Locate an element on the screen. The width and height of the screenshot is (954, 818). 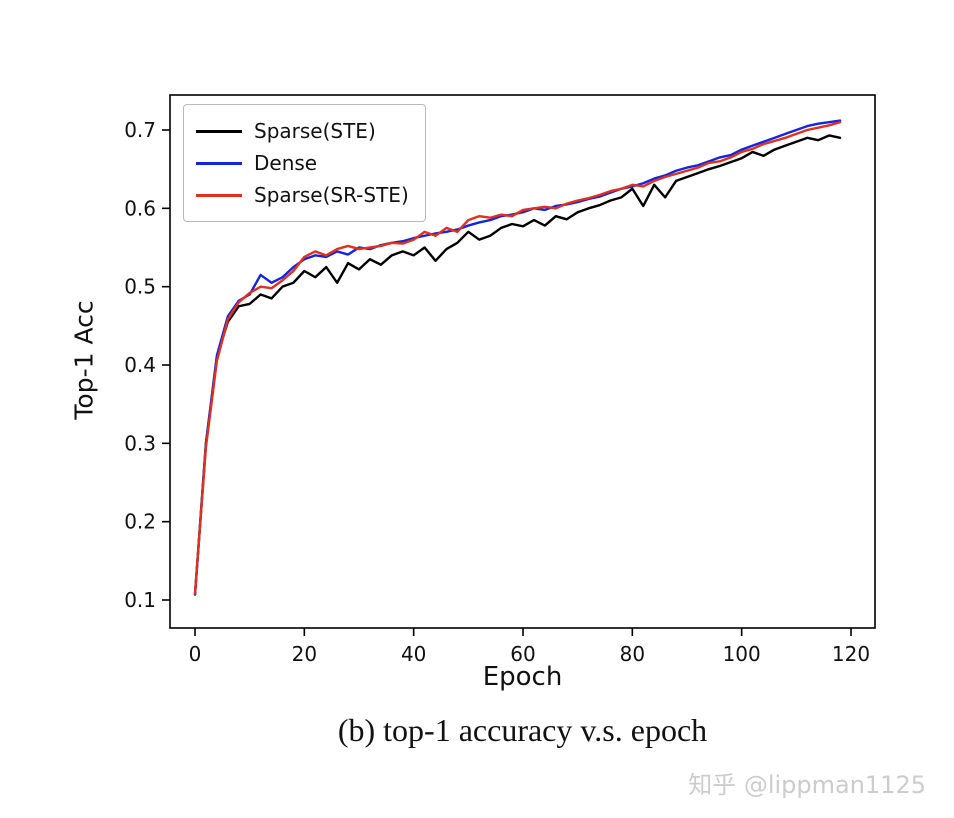
legend-item-dense: Dense is located at coordinates (302, 163).